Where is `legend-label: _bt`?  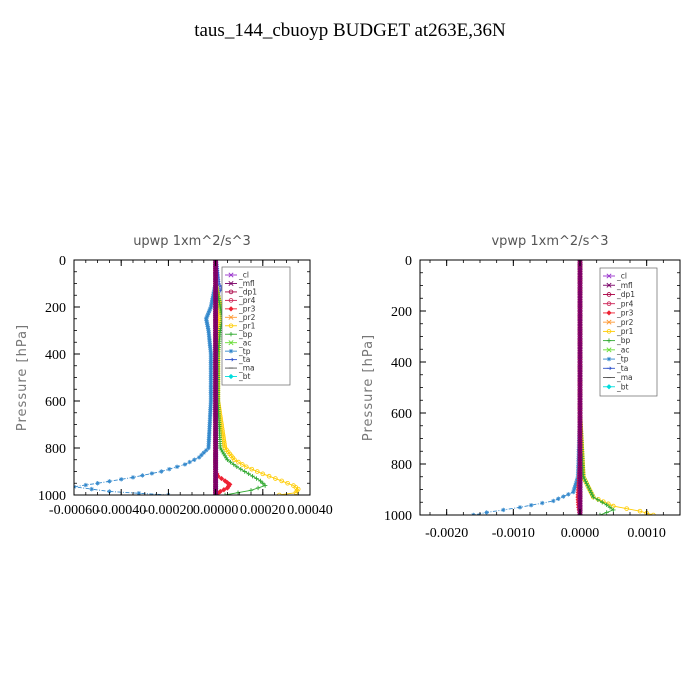
legend-label: _bt is located at coordinates (244, 376).